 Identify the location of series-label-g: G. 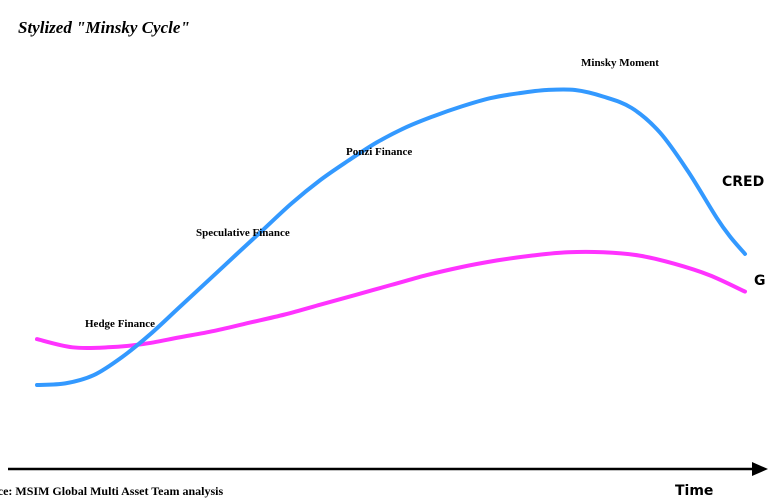
(760, 281).